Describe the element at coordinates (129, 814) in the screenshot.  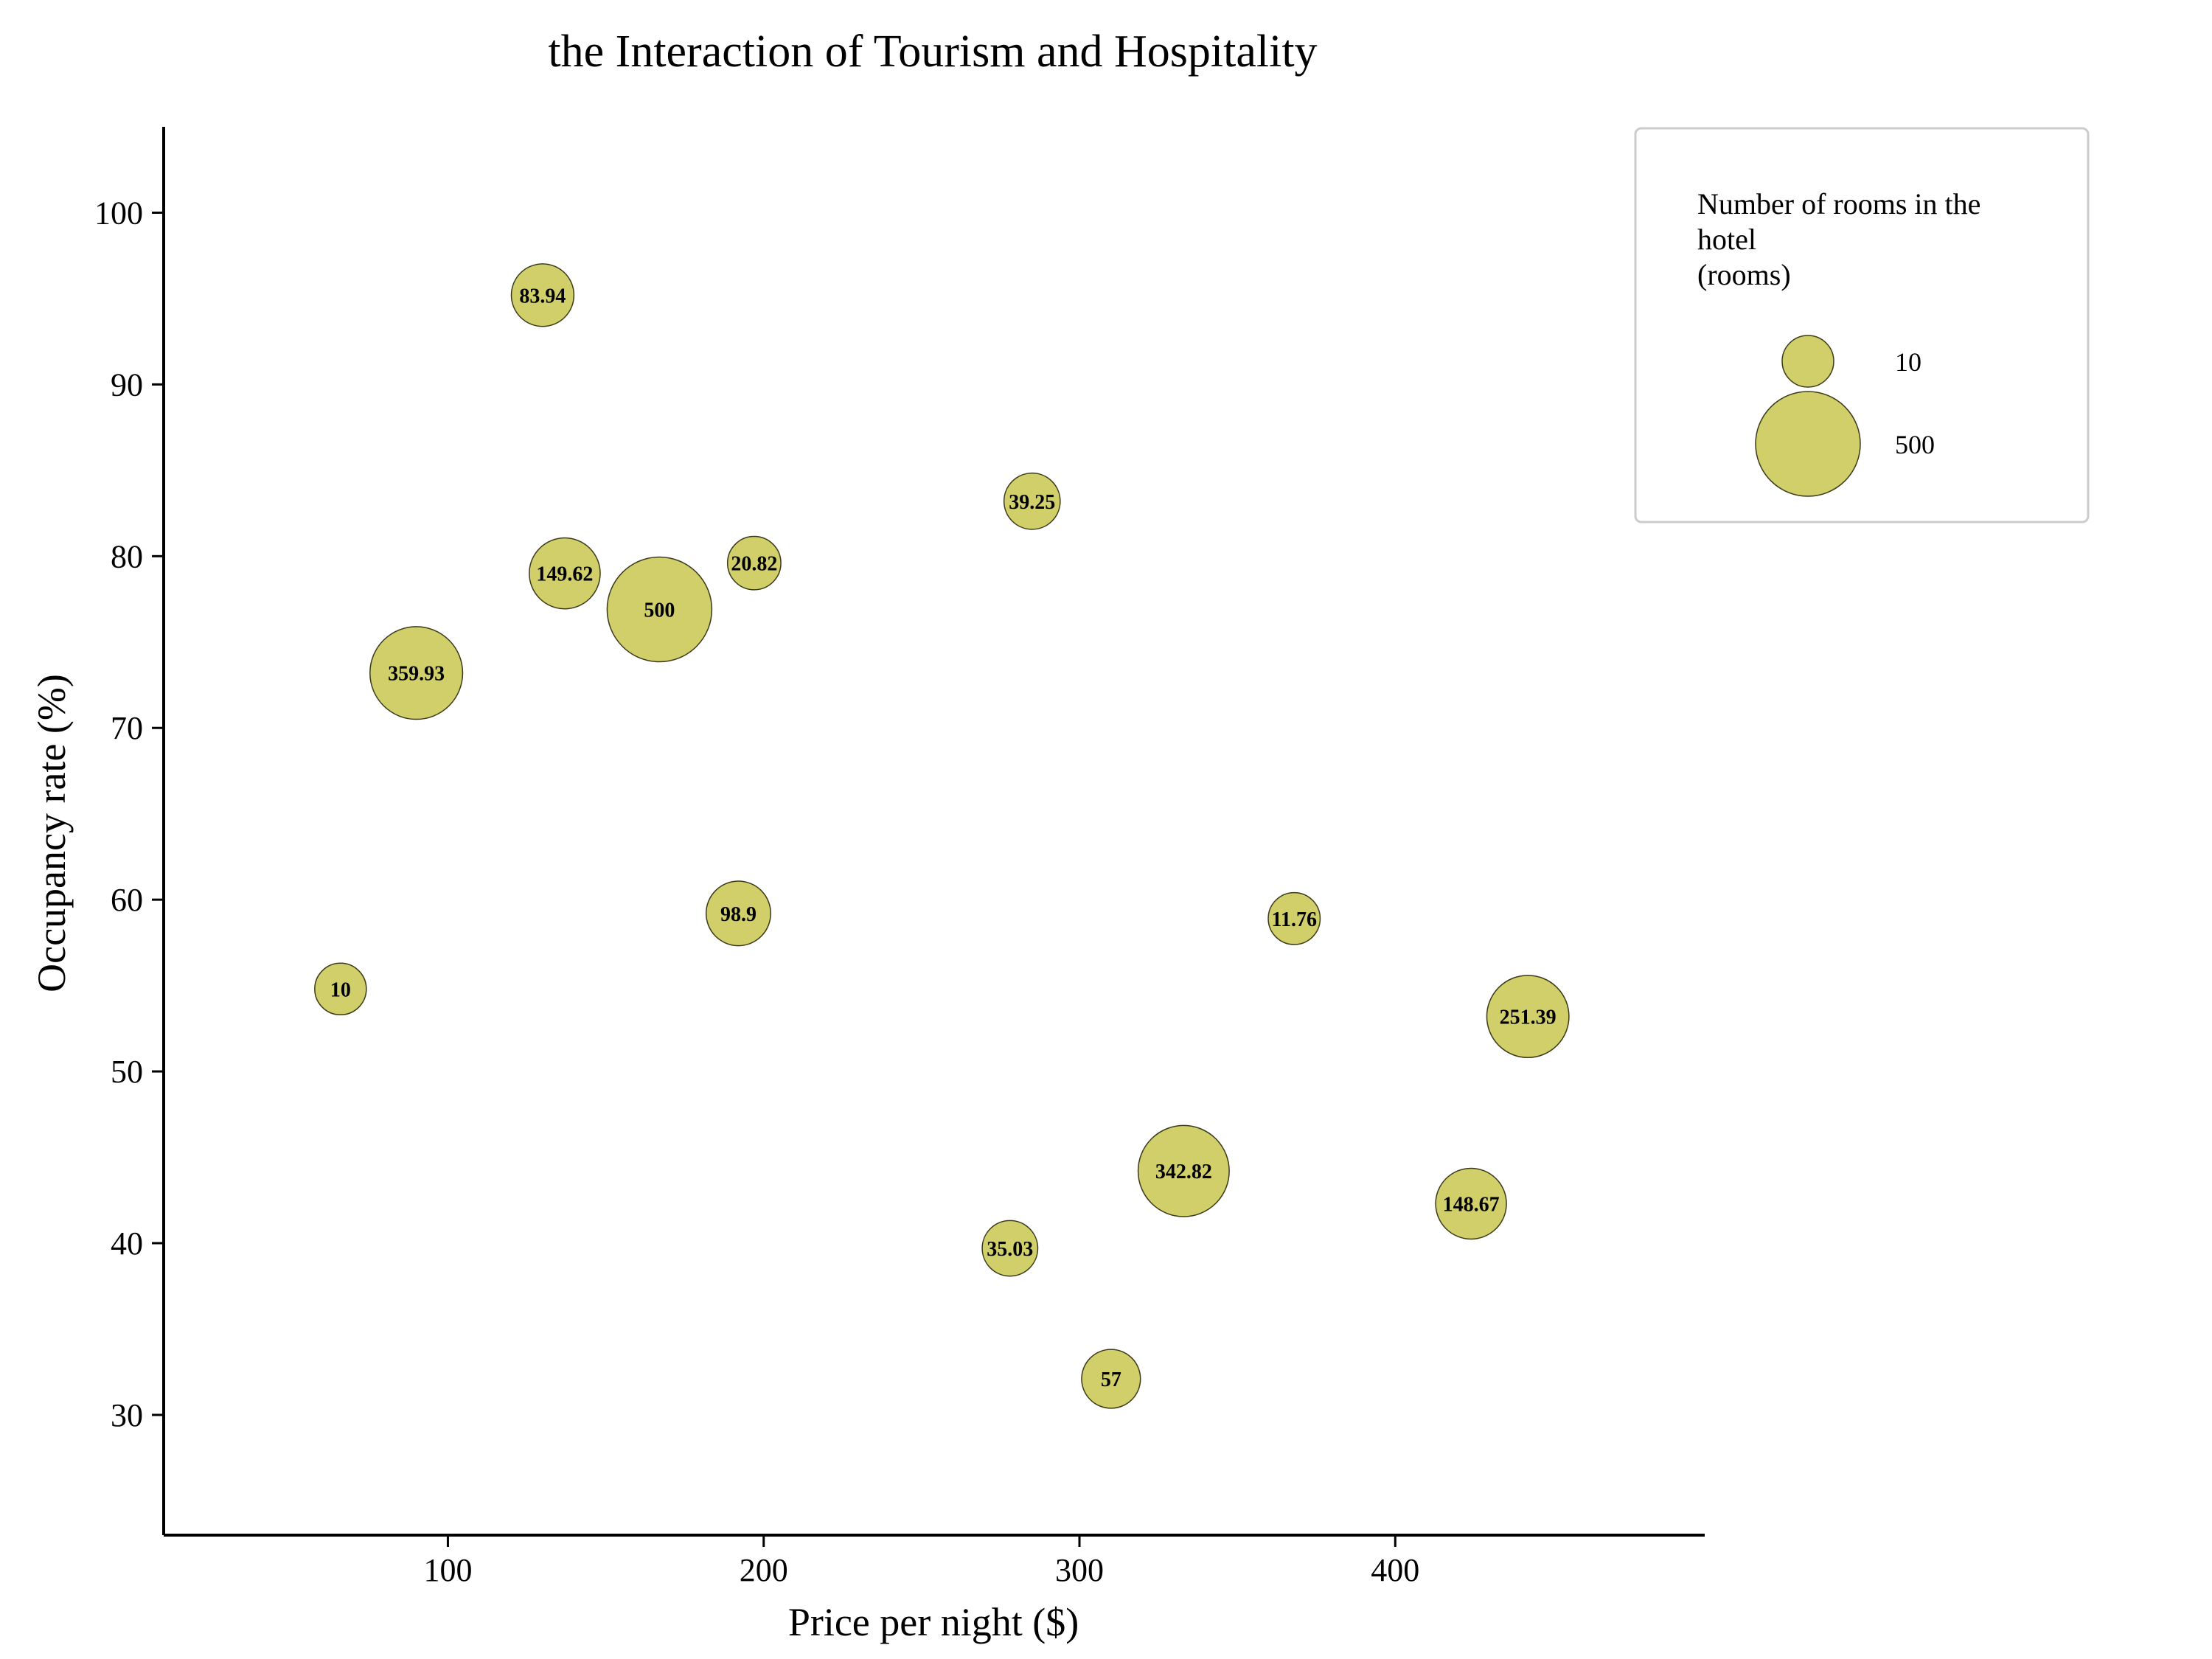
I see `y-axis-ticks: 30 40 50 60 70 80 90 100` at that location.